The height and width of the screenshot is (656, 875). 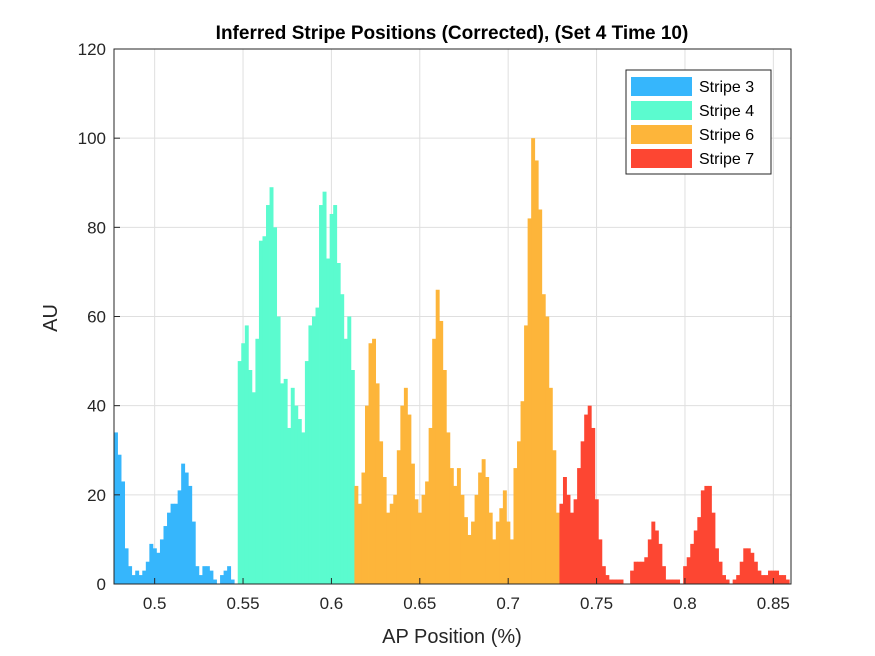 I want to click on y-tick-label-4: 80, so click(x=96, y=227).